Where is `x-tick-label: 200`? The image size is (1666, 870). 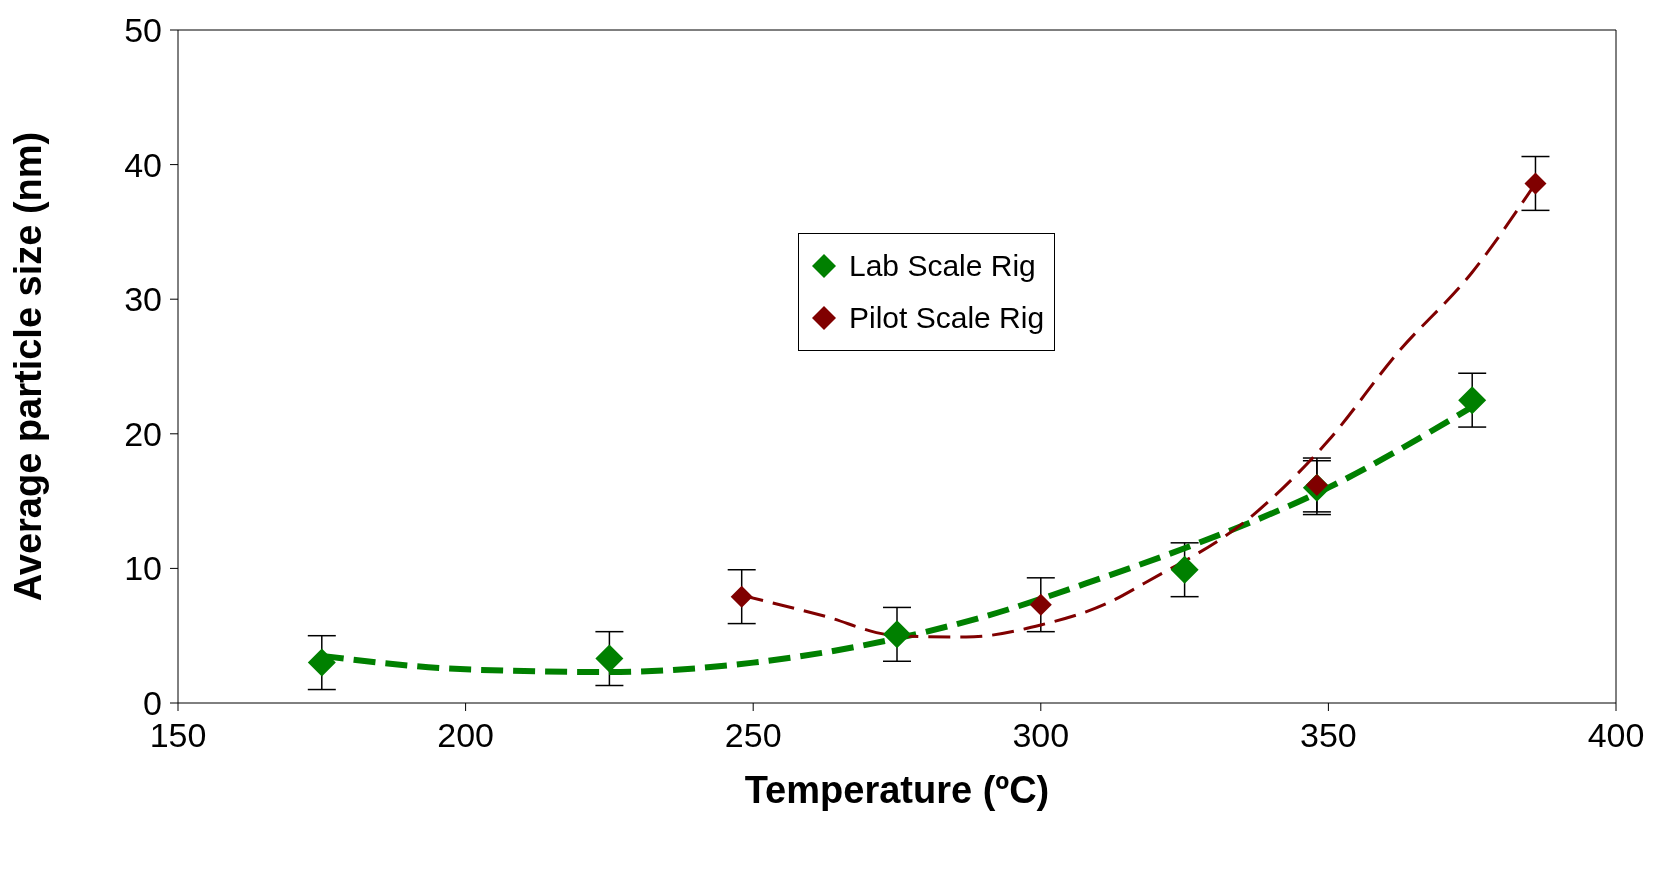
x-tick-label: 200 is located at coordinates (465, 735).